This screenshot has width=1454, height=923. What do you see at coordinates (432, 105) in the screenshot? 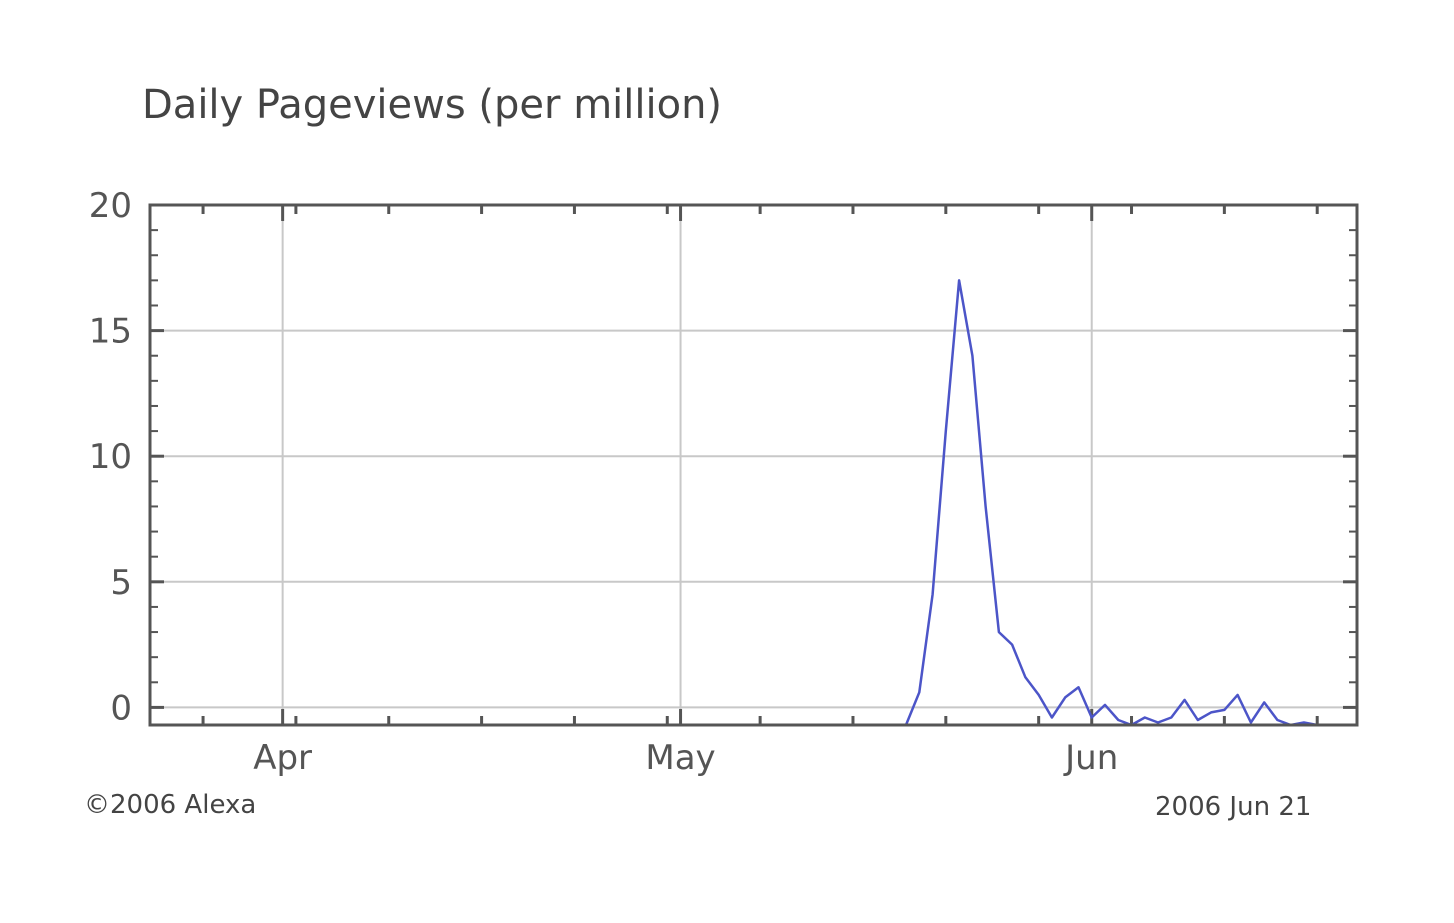
I see `chart-title: Daily Pageviews (per million)` at bounding box center [432, 105].